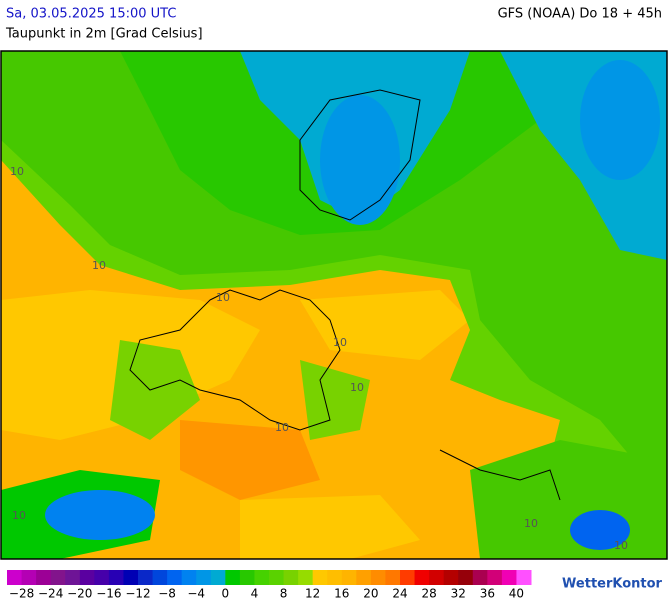  Describe the element at coordinates (255, 594) in the screenshot. I see `legend-tick-label: 4` at that location.